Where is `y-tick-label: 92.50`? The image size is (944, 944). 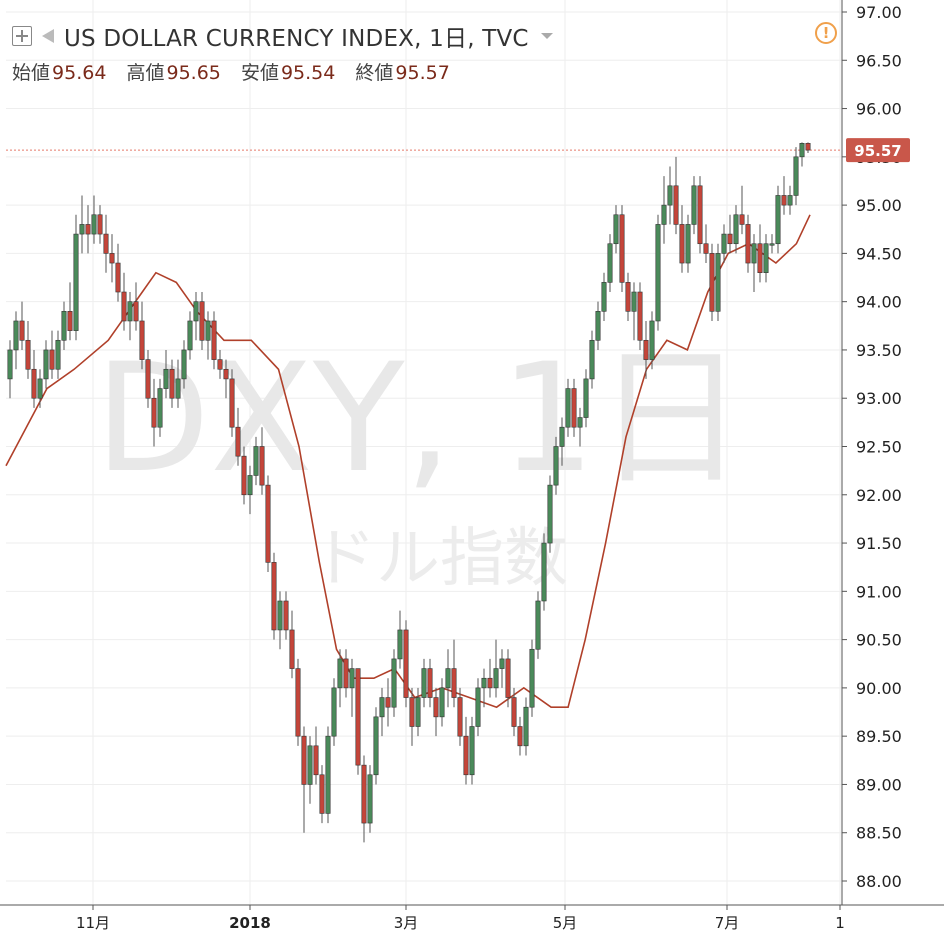
y-tick-label: 92.50 is located at coordinates (879, 447).